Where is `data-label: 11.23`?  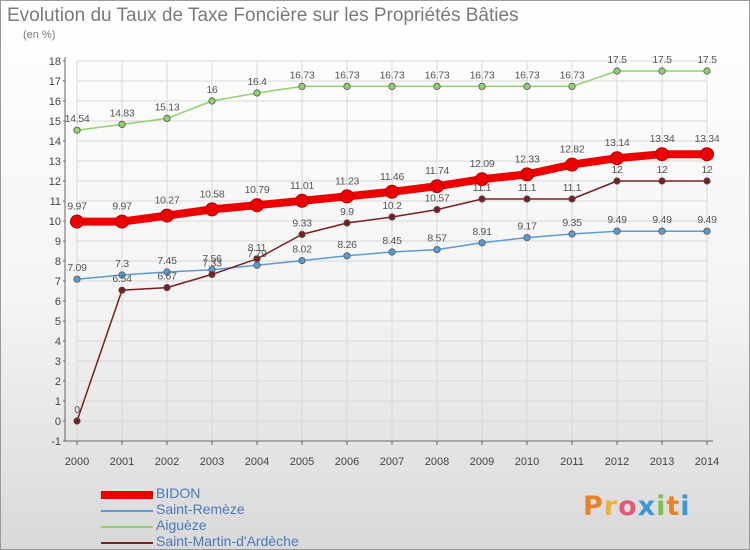 data-label: 11.23 is located at coordinates (347, 181).